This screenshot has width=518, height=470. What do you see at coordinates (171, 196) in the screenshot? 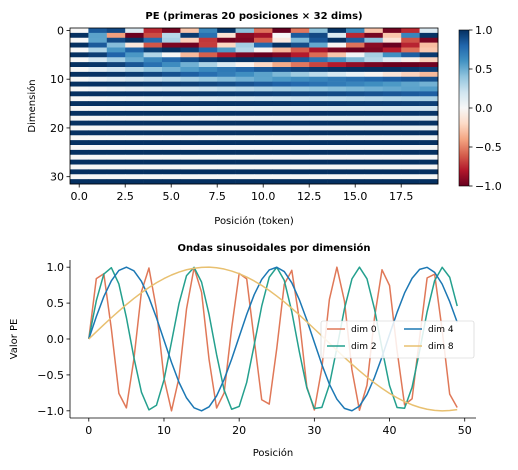
I see `heatmap-x-tick-label: 5.0` at bounding box center [171, 196].